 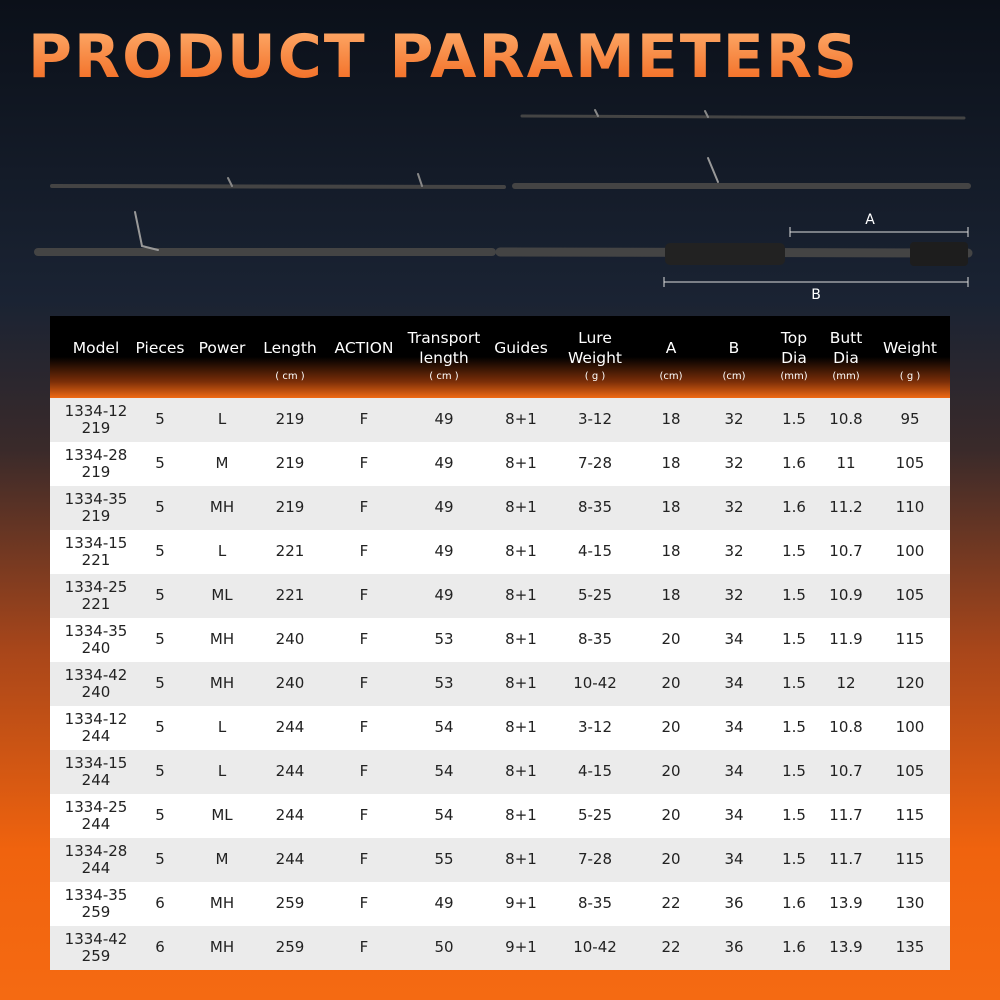 What do you see at coordinates (500, 860) in the screenshot?
I see `table-row: 1334-28 244 5 M 244 F 55 8+1 7-28 20 34 1.5 11.7 115` at bounding box center [500, 860].